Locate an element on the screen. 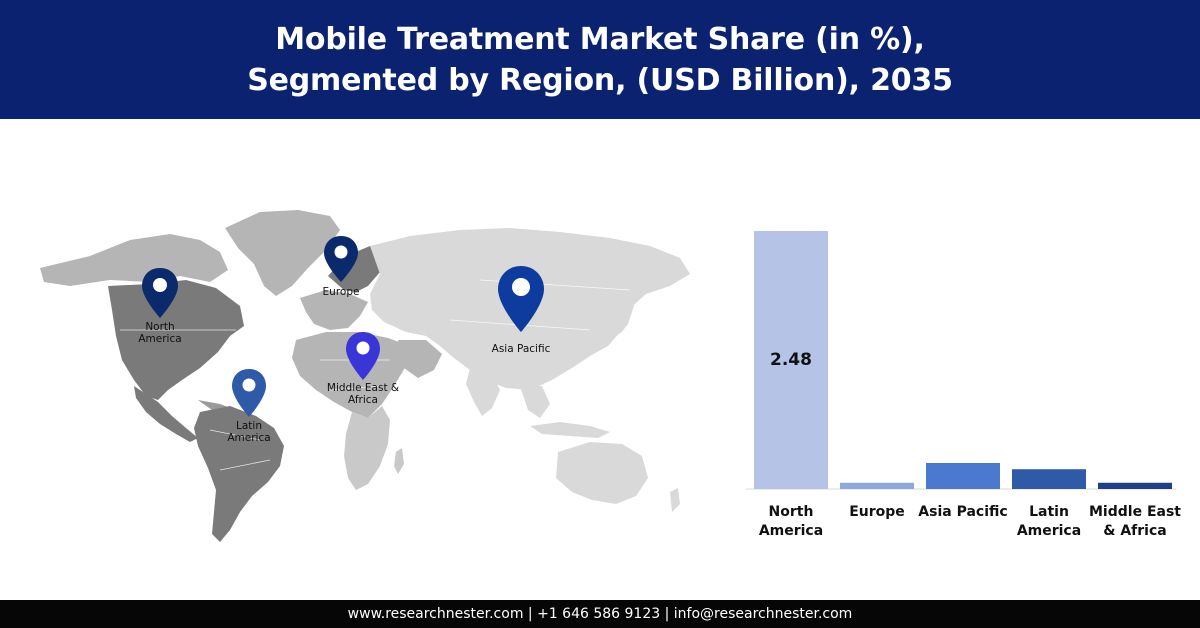 The image size is (1200, 628). pin-label-latin-america-line2: America is located at coordinates (249, 438).